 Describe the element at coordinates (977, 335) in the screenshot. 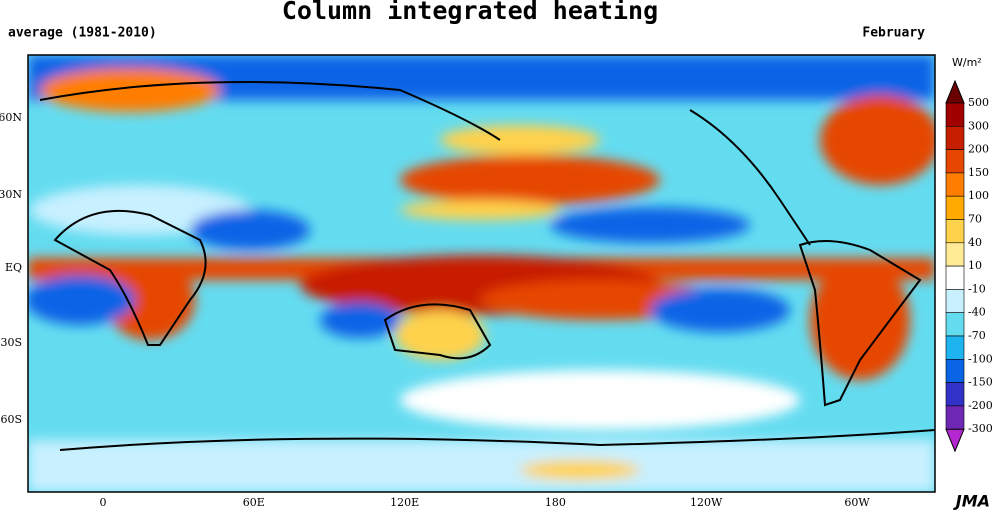

I see `legend-label: -70` at that location.